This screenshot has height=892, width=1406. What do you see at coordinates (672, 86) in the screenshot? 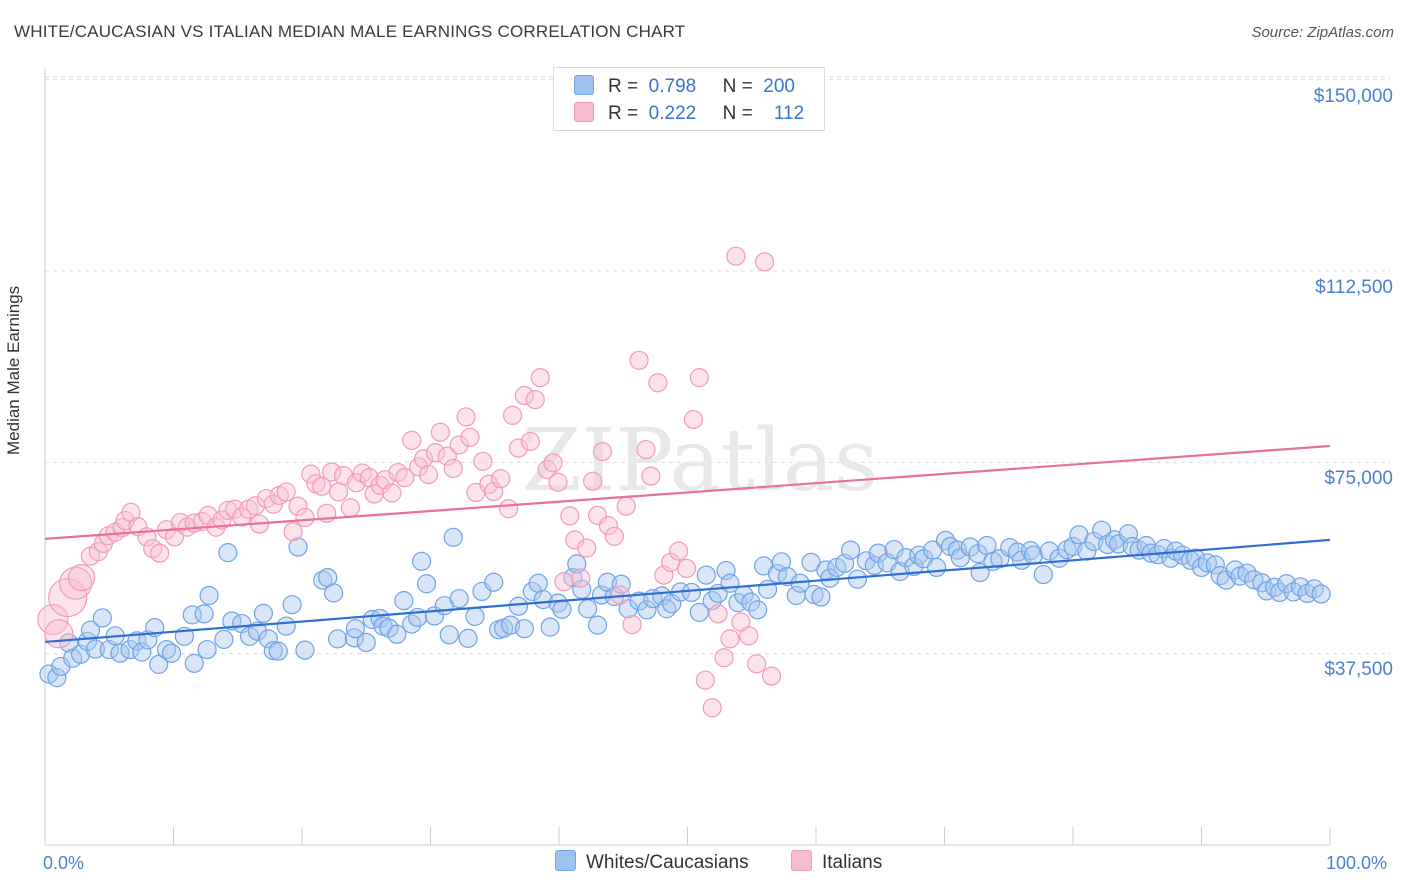
I see `r-value: 0.798` at bounding box center [672, 86].